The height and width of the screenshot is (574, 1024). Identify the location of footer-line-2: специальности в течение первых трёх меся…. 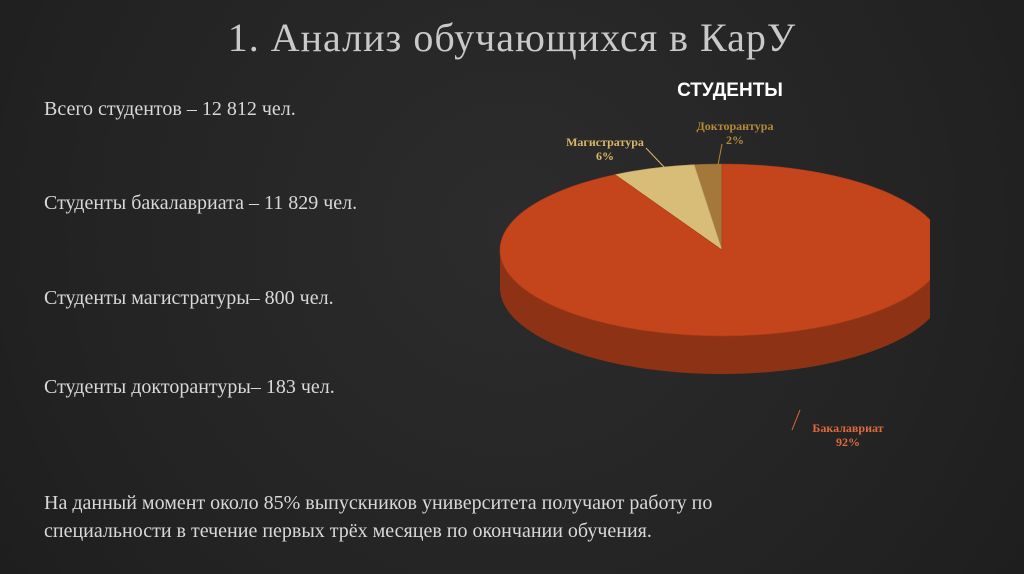
(348, 531).